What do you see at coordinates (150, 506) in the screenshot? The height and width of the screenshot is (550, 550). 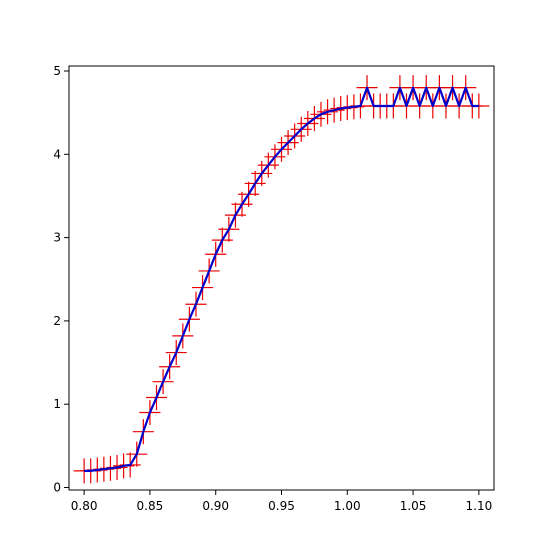 I see `x-tick-label: 0.85` at bounding box center [150, 506].